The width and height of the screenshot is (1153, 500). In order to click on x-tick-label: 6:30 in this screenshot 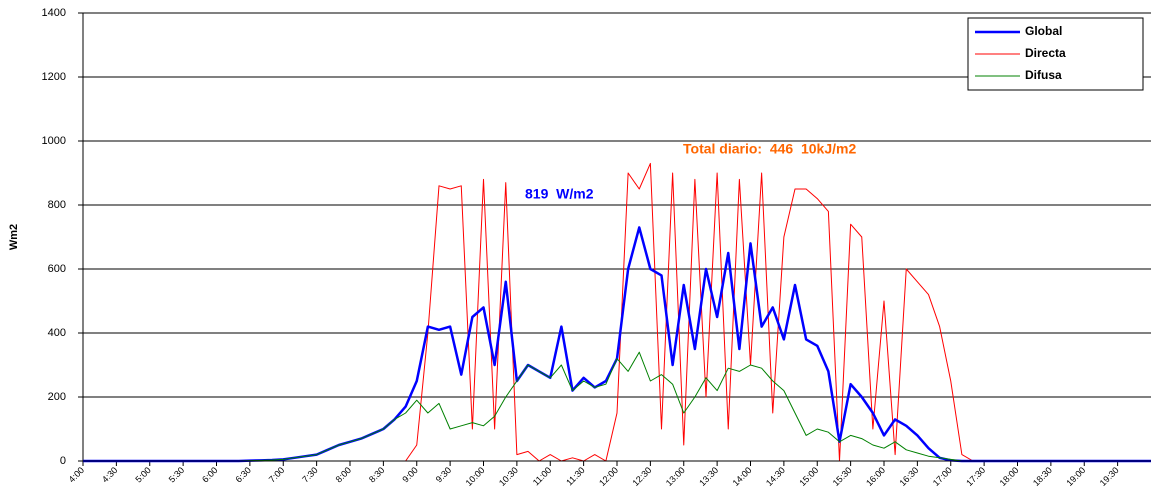, I will do `click(243, 474)`.